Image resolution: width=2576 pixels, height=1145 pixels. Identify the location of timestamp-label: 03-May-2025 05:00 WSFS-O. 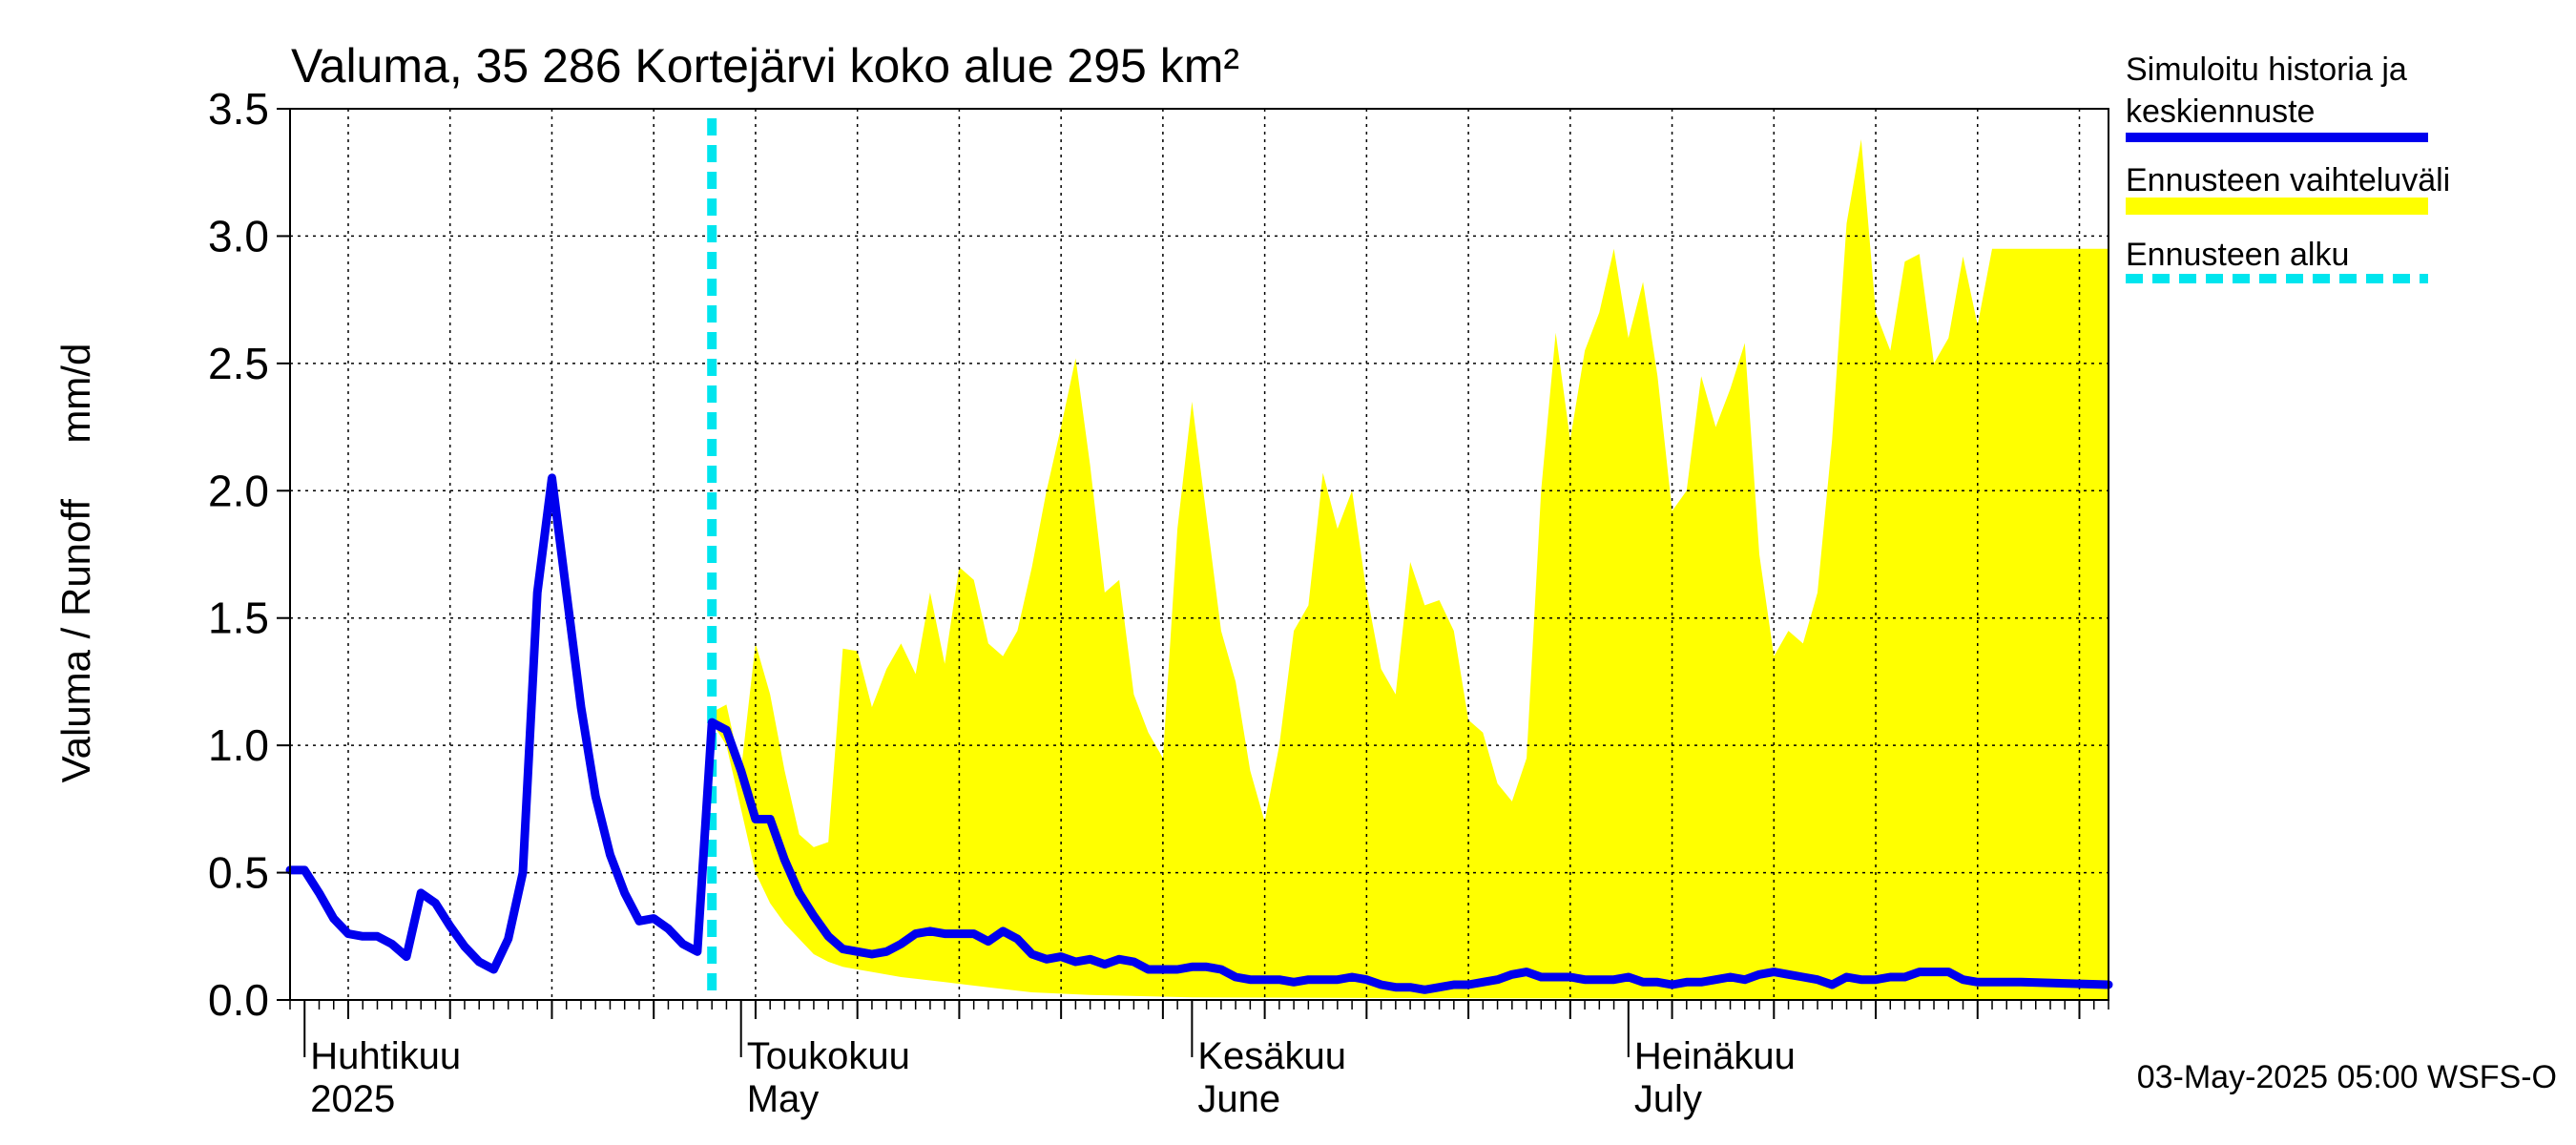
(2347, 1077).